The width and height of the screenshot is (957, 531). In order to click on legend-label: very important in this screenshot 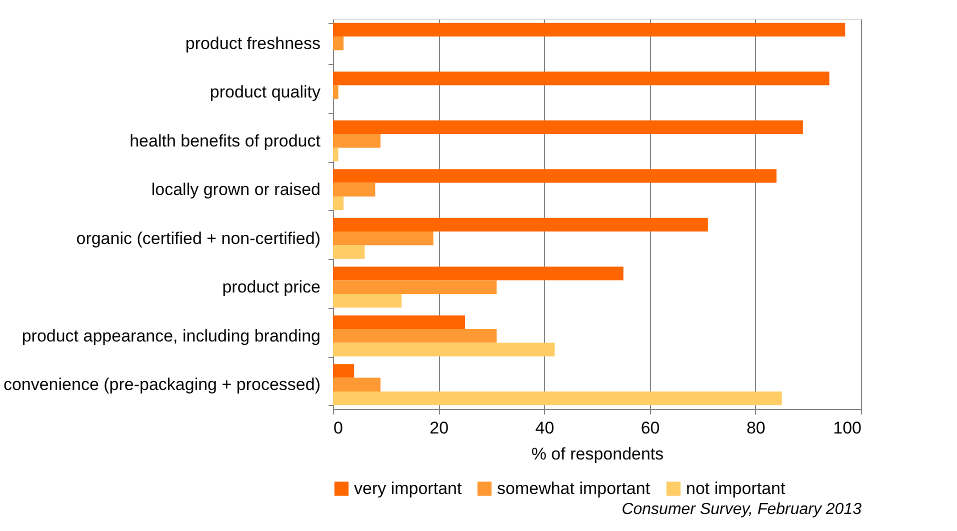, I will do `click(408, 488)`.